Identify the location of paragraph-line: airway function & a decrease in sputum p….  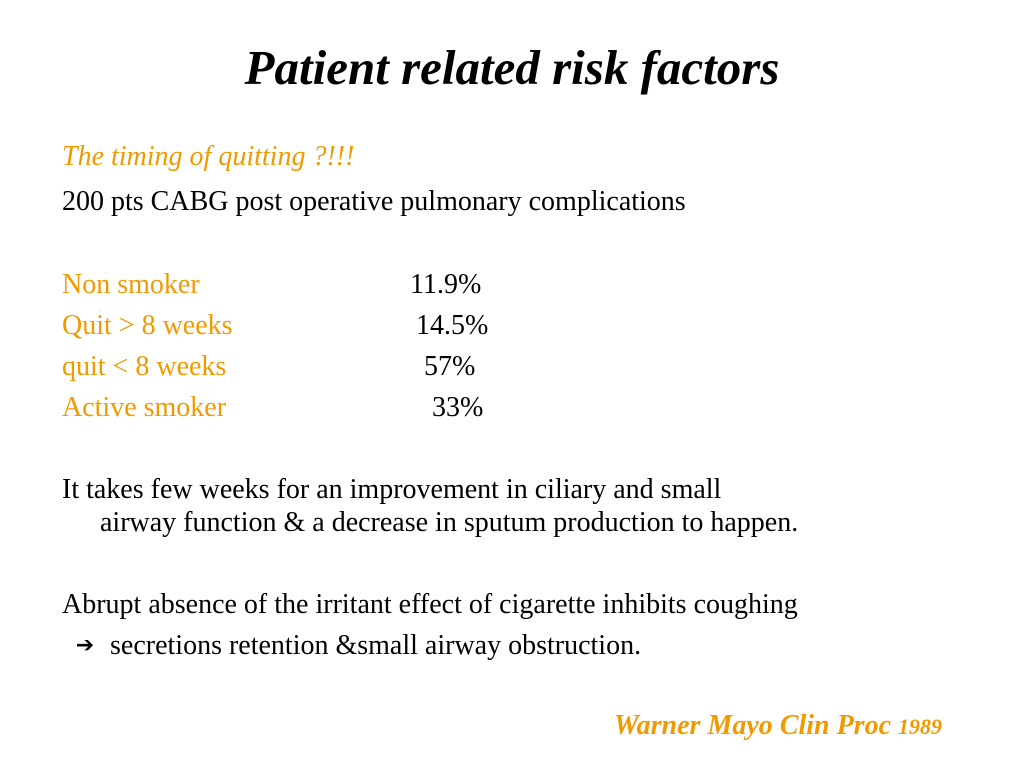
(449, 522).